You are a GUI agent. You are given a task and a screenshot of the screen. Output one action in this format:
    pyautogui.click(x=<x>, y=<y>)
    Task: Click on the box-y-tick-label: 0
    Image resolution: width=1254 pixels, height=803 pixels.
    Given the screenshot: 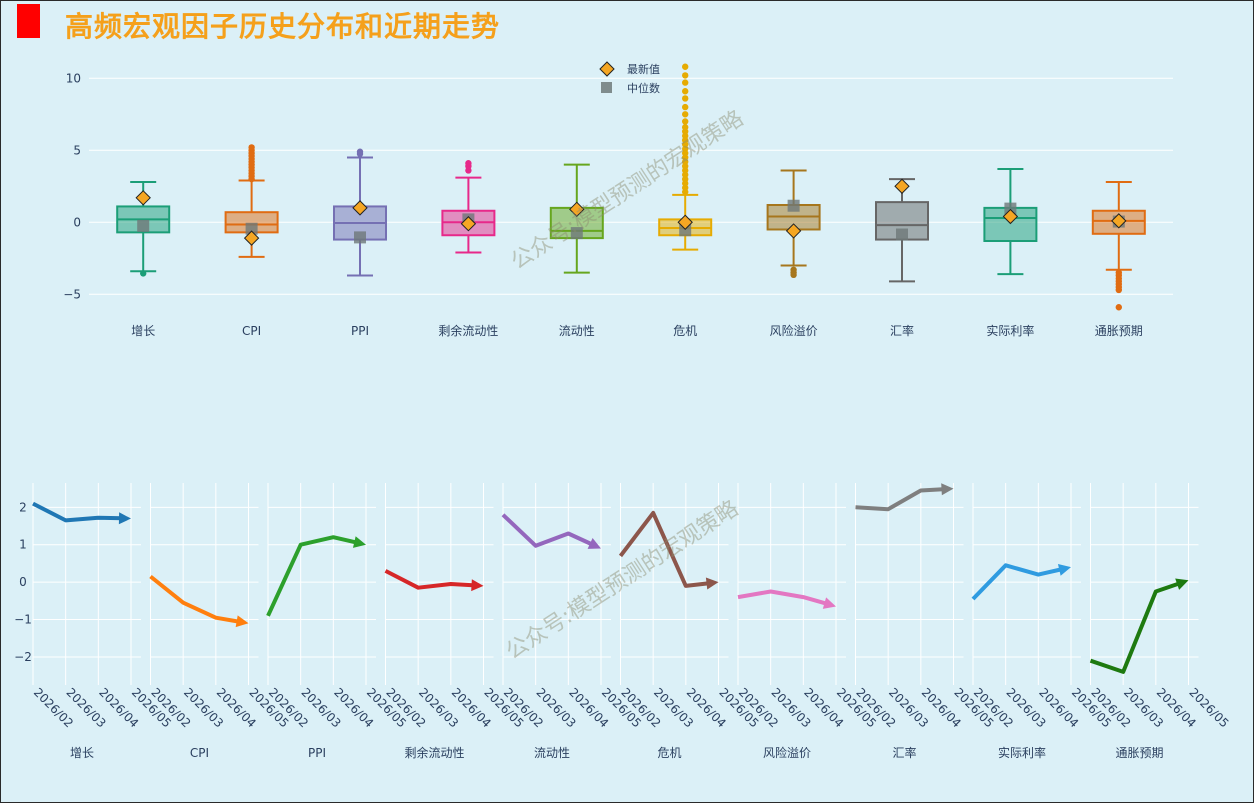 What is the action you would take?
    pyautogui.click(x=77, y=222)
    